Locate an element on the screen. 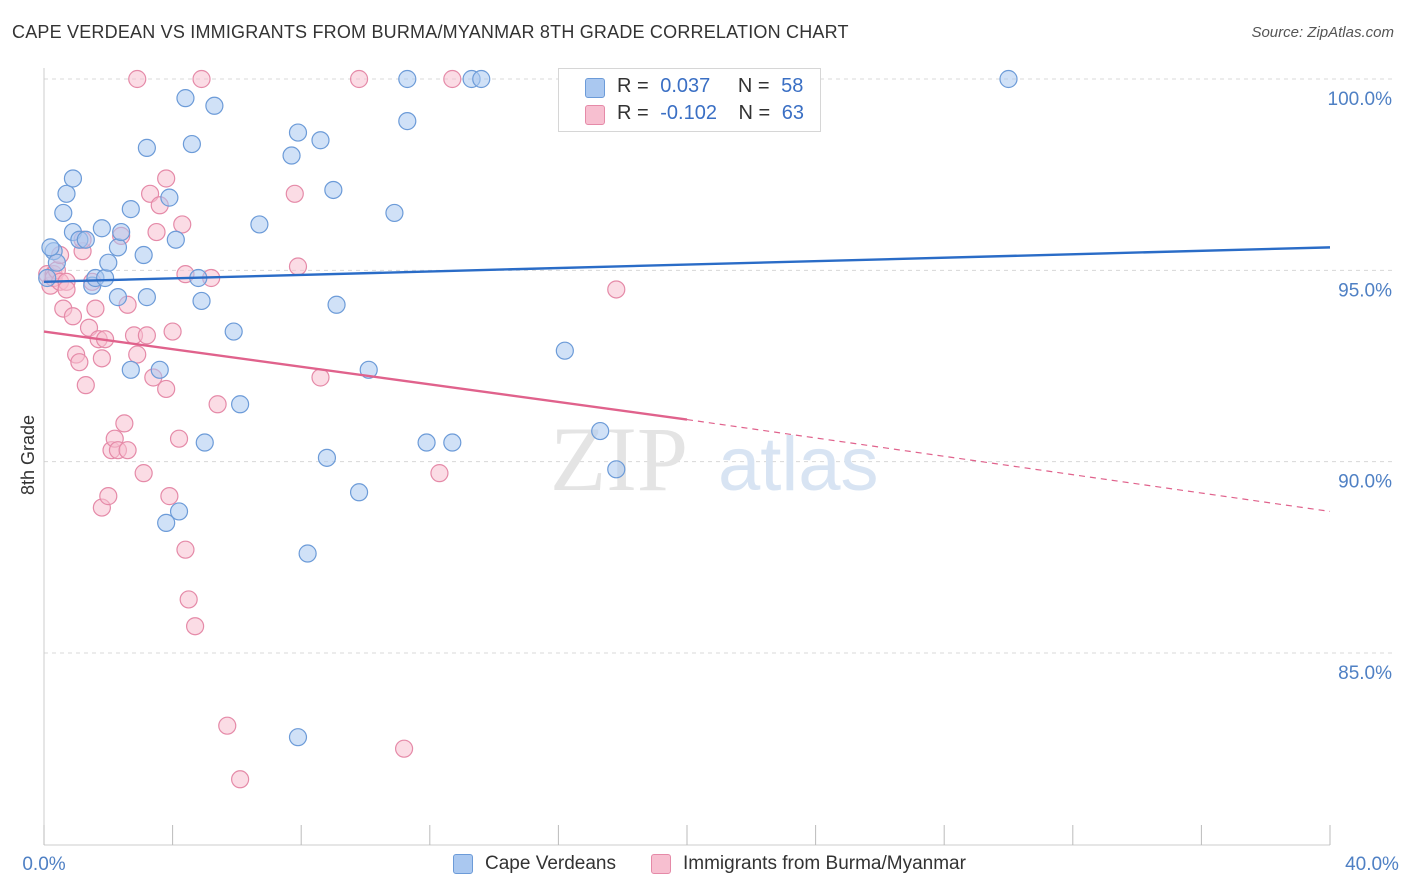 Image resolution: width=1406 pixels, height=892 pixels. y-tick-label: 90.0% is located at coordinates (1365, 482).